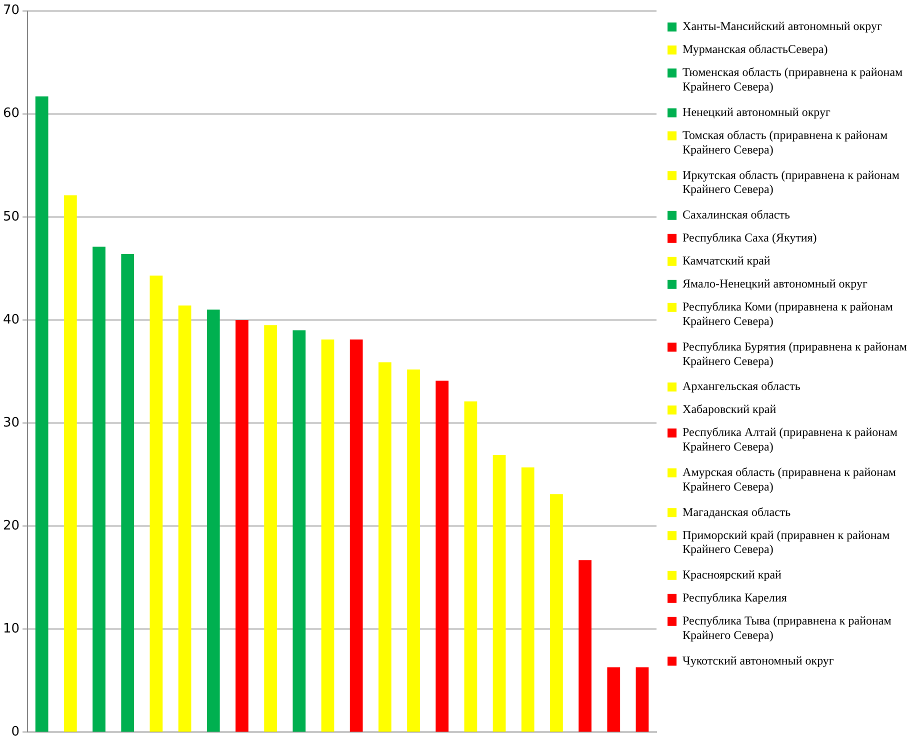 The image size is (921, 743). Describe the element at coordinates (11, 10) in the screenshot. I see `y-tick-label: 70` at that location.